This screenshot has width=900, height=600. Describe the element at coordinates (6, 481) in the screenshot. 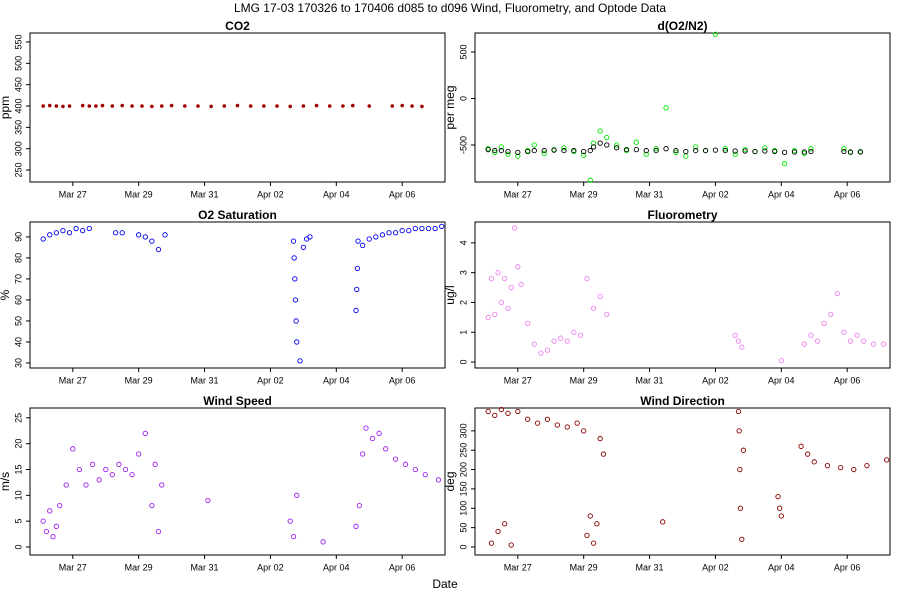

I see `y-axis-label: m/s` at that location.